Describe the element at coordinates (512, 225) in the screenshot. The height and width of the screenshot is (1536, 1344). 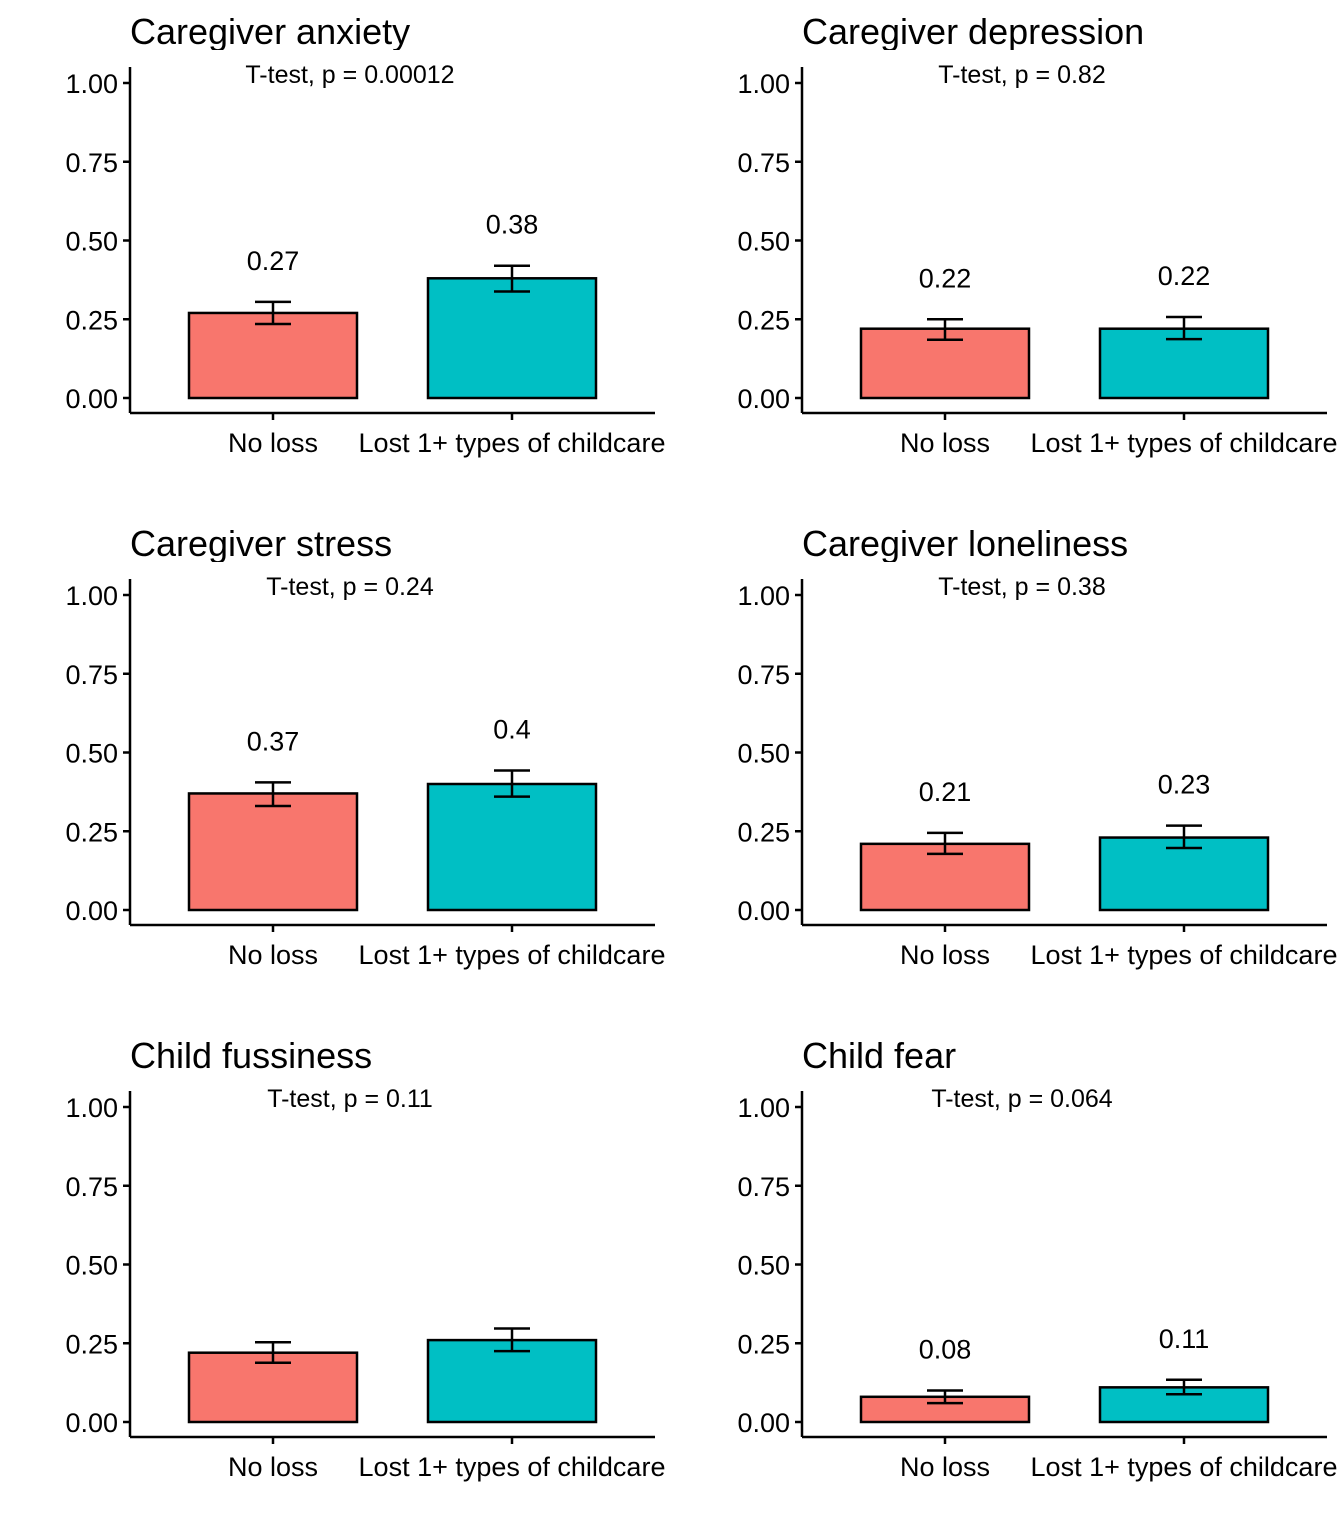
I see `data-label: 0.38` at that location.